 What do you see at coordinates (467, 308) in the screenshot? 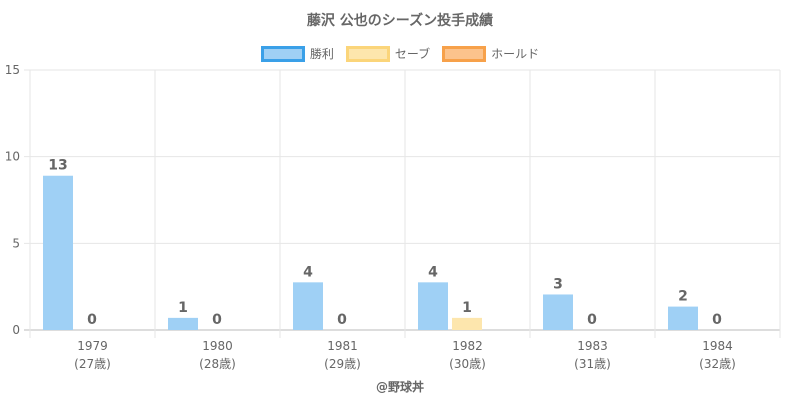
I see `bar-label-saves: 1` at bounding box center [467, 308].